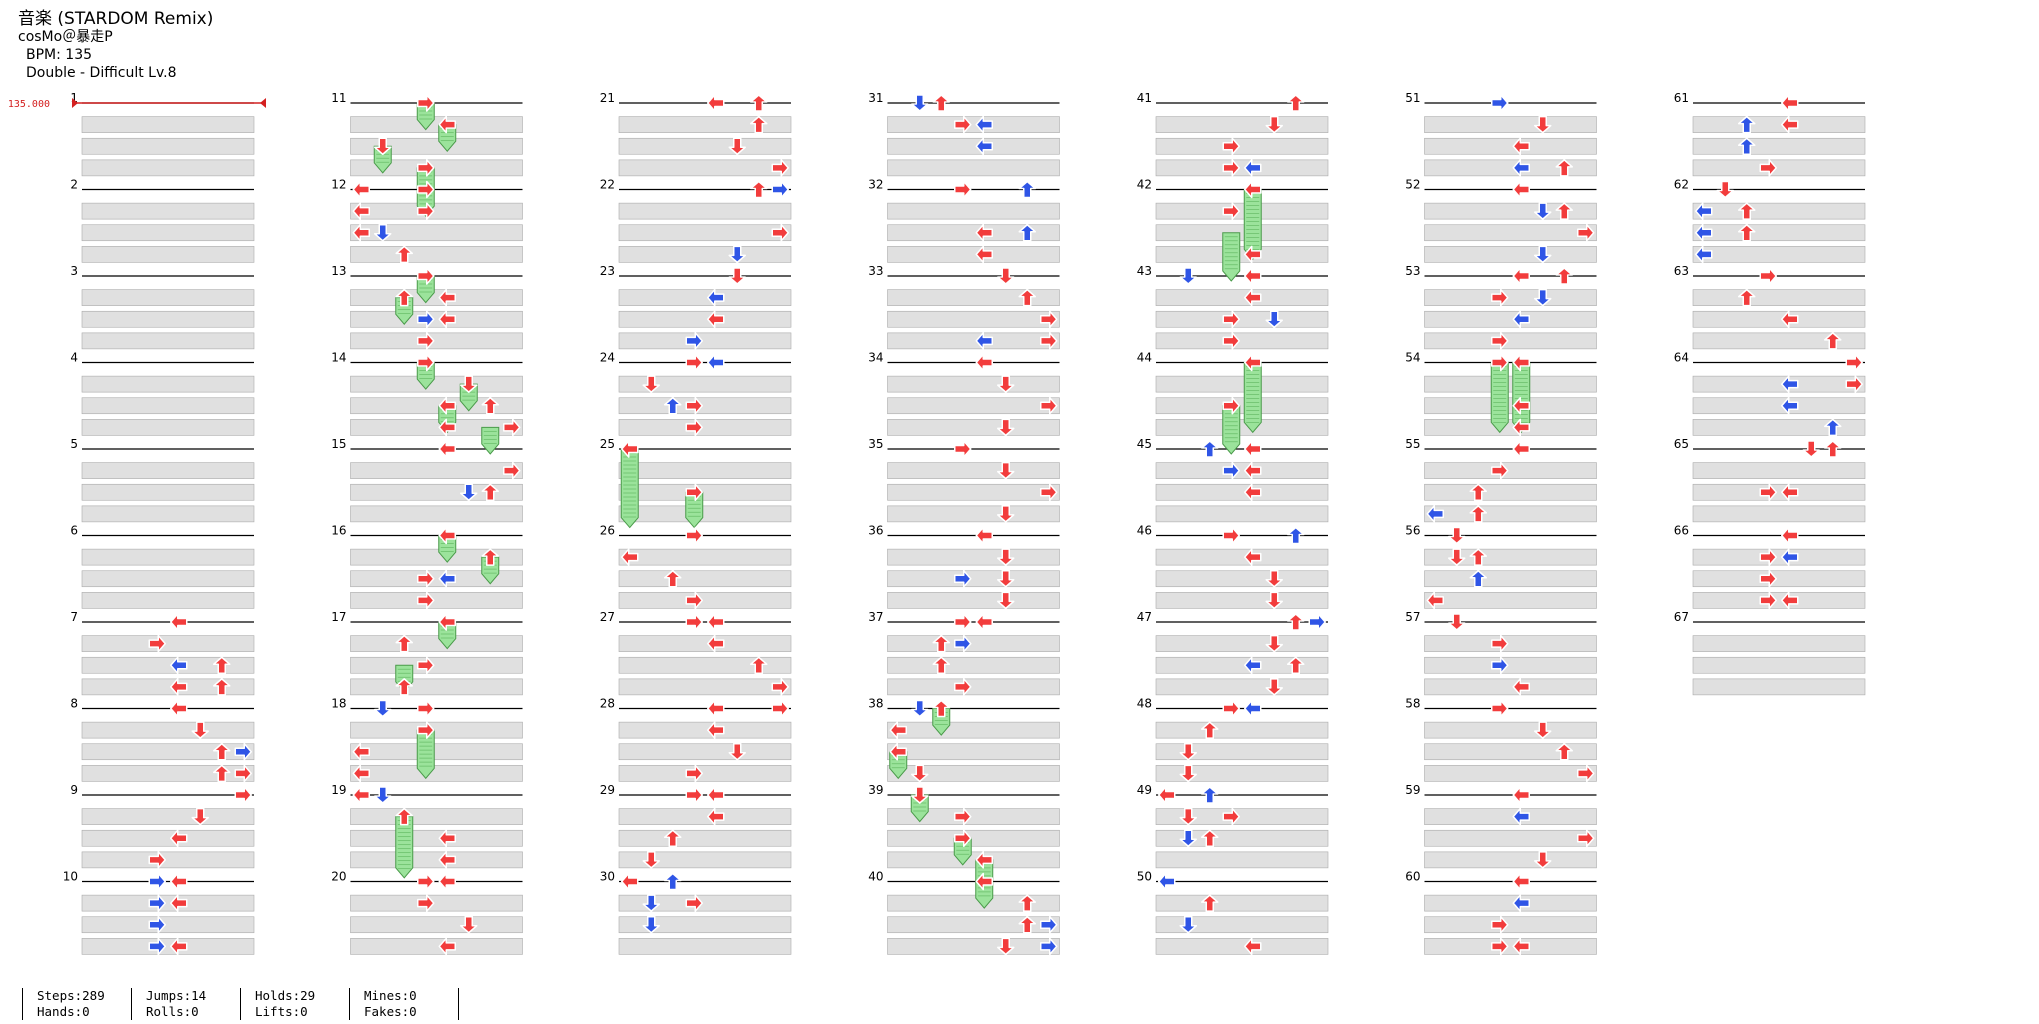 The width and height of the screenshot is (2039, 1024). What do you see at coordinates (1144, 185) in the screenshot?
I see `measure-number: 42` at bounding box center [1144, 185].